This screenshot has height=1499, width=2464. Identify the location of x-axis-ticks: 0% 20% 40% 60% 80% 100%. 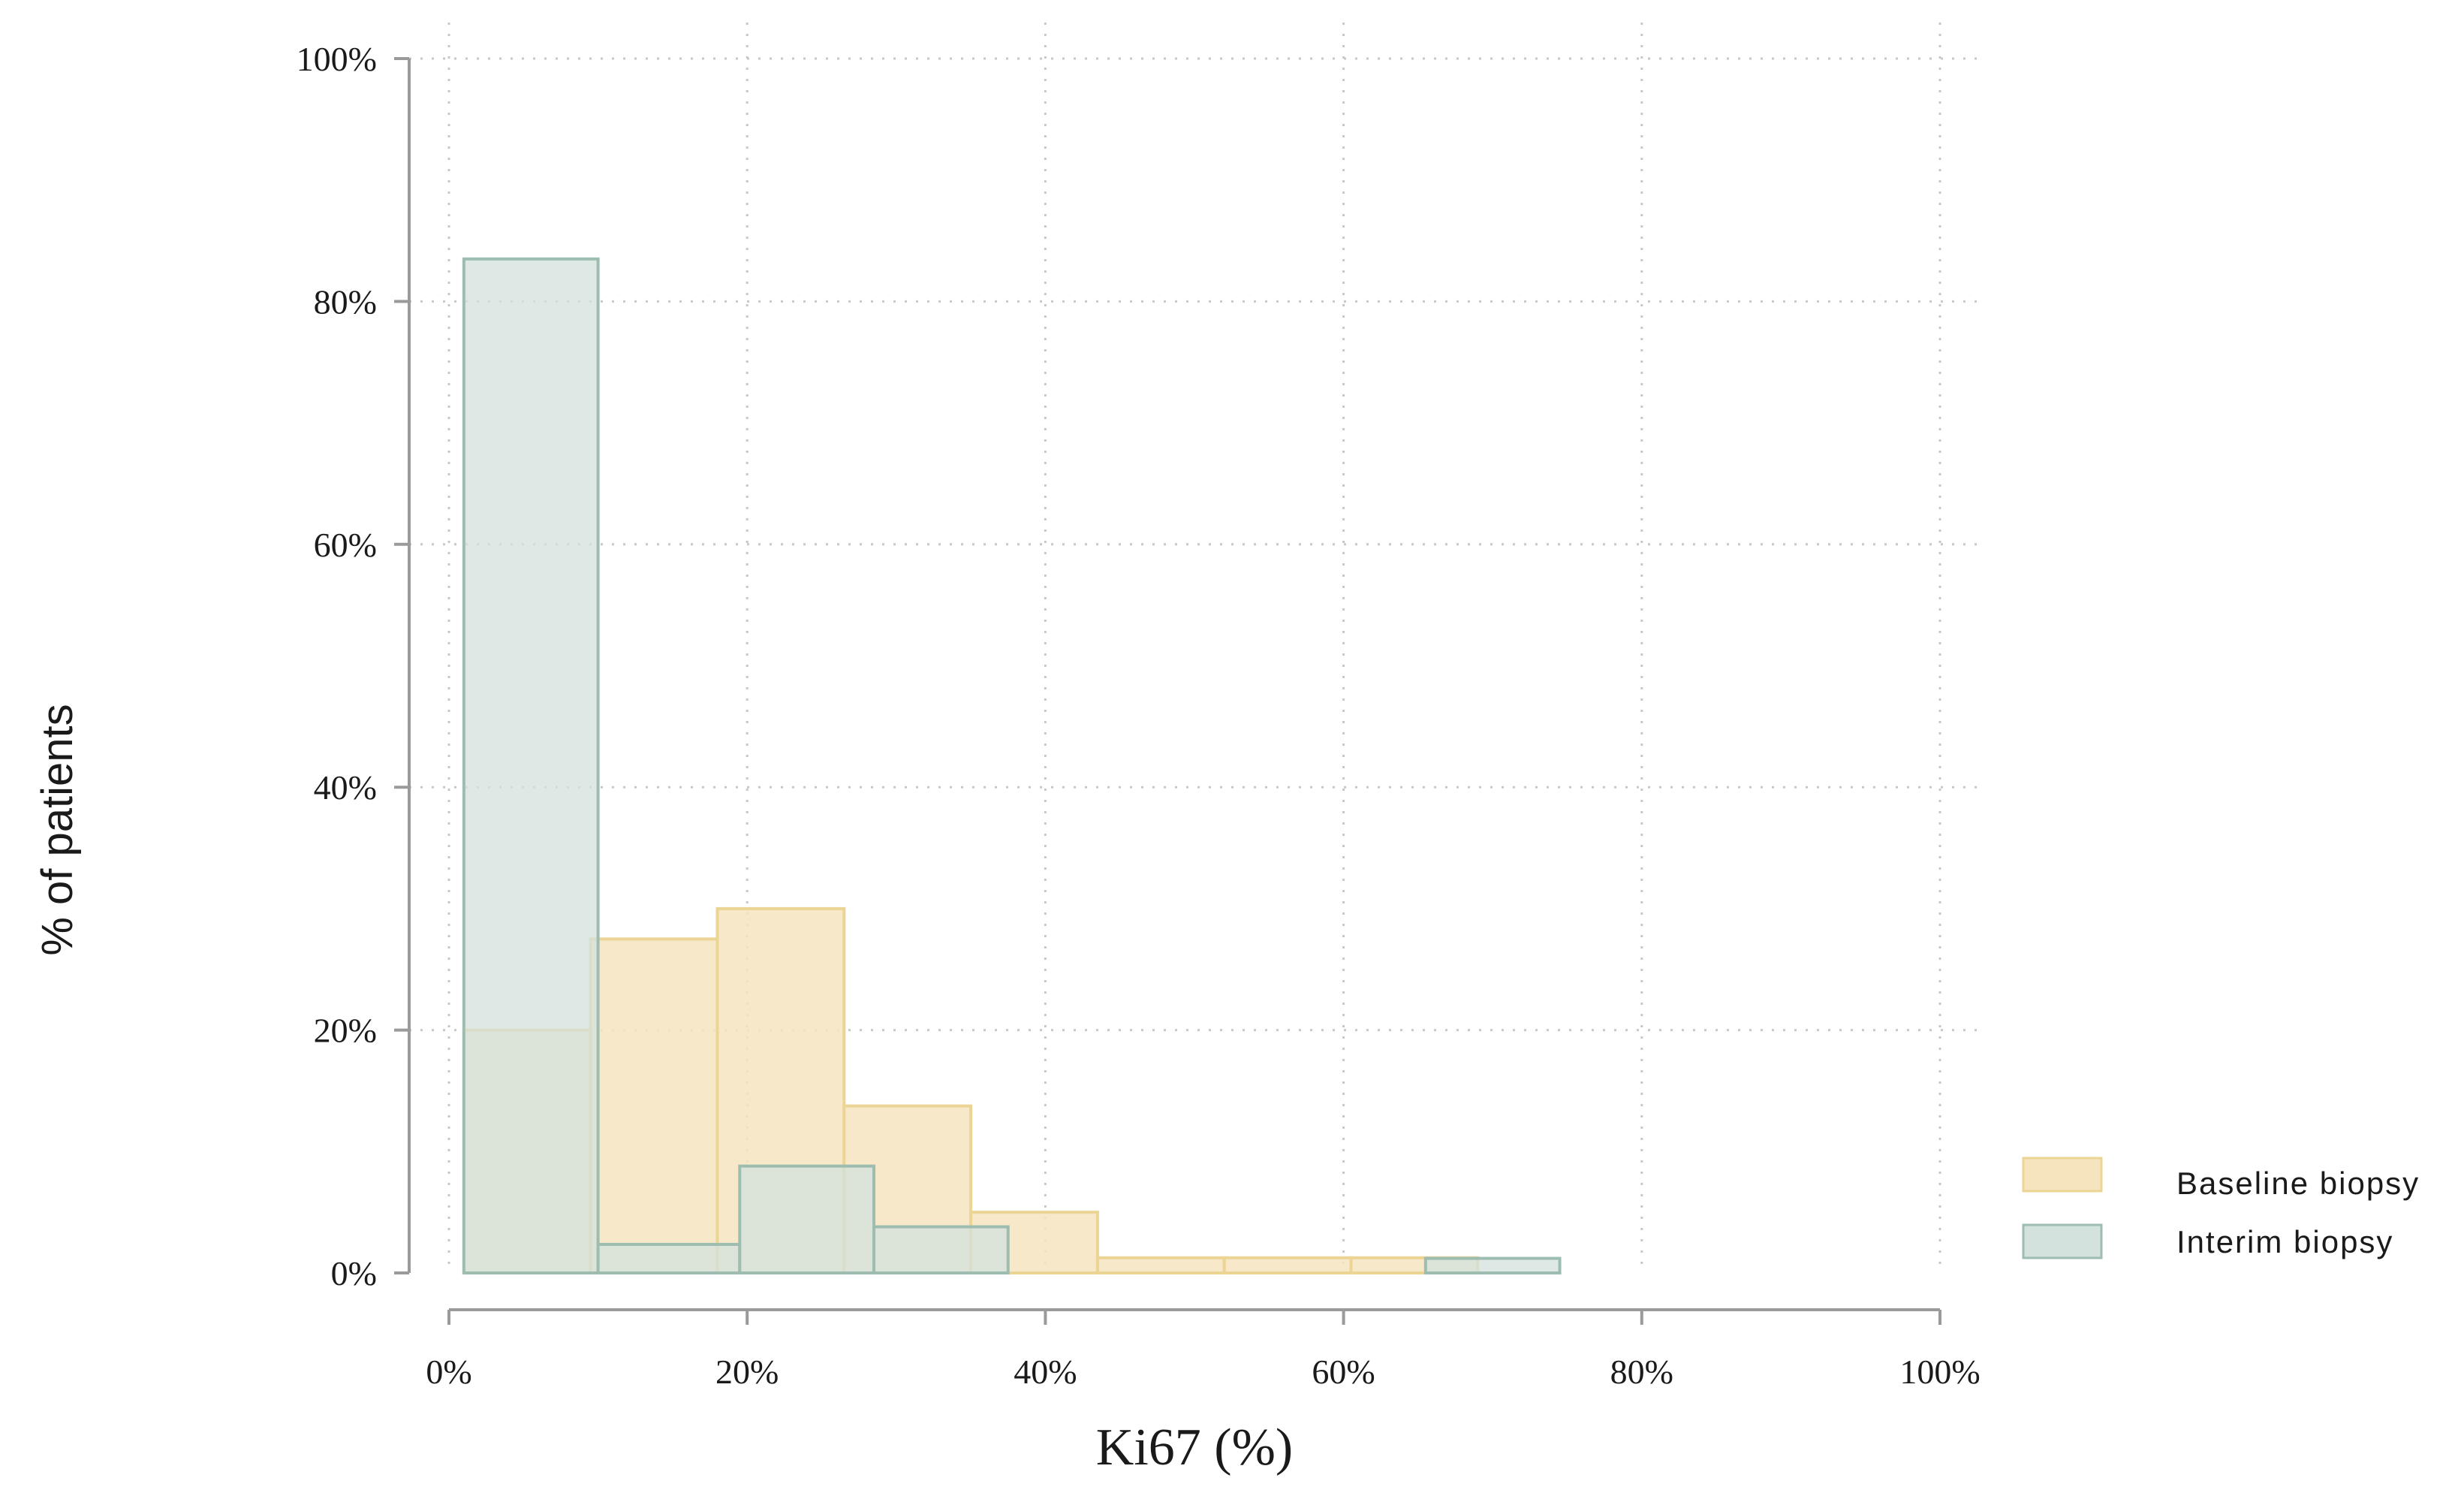
(1203, 1350).